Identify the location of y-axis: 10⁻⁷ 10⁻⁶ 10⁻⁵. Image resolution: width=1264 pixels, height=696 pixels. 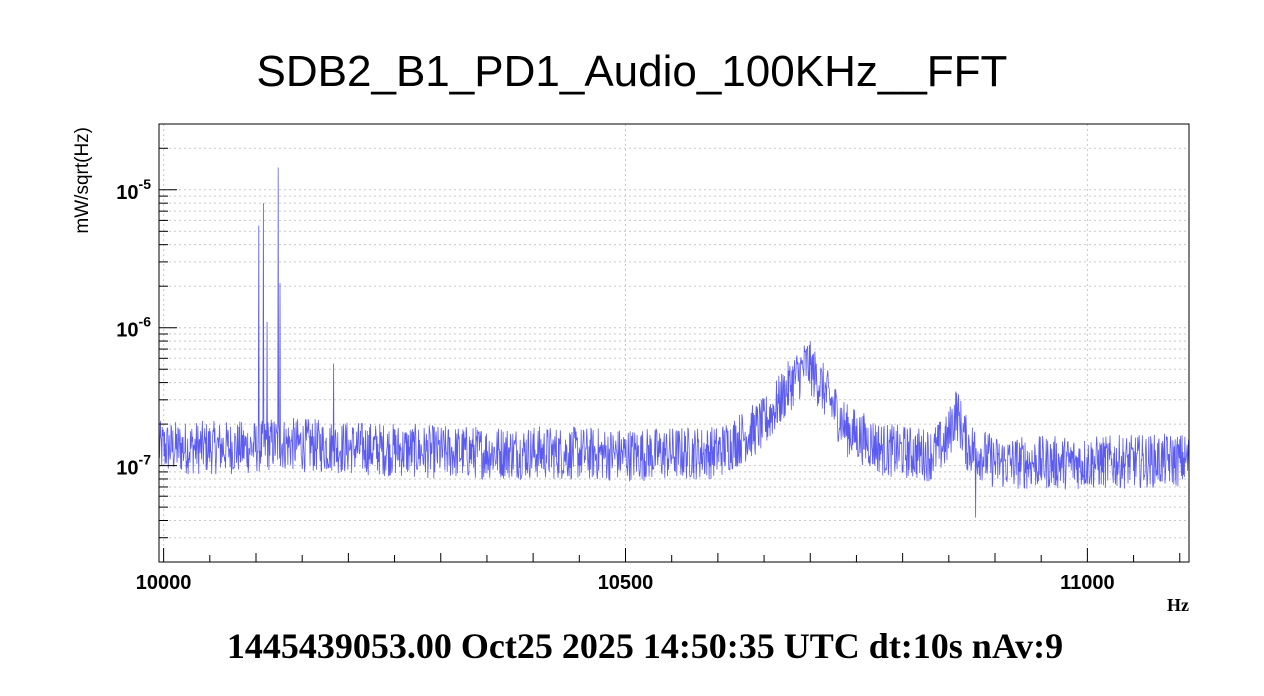
(146, 355).